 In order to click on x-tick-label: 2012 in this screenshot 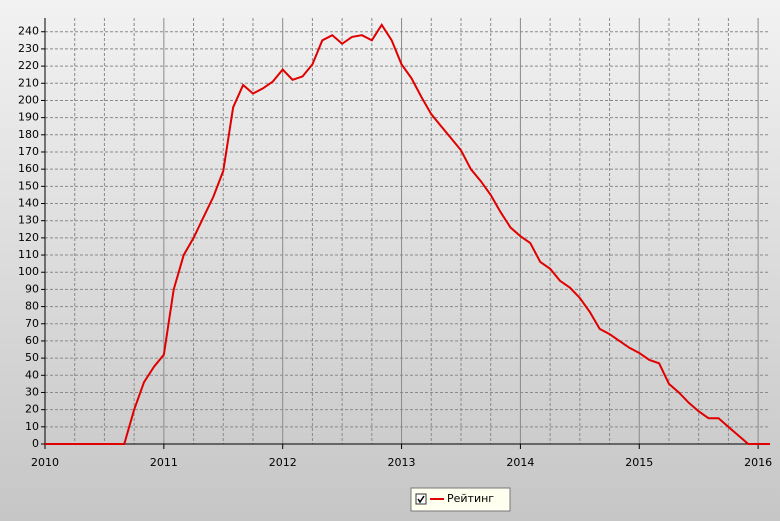, I will do `click(283, 462)`.